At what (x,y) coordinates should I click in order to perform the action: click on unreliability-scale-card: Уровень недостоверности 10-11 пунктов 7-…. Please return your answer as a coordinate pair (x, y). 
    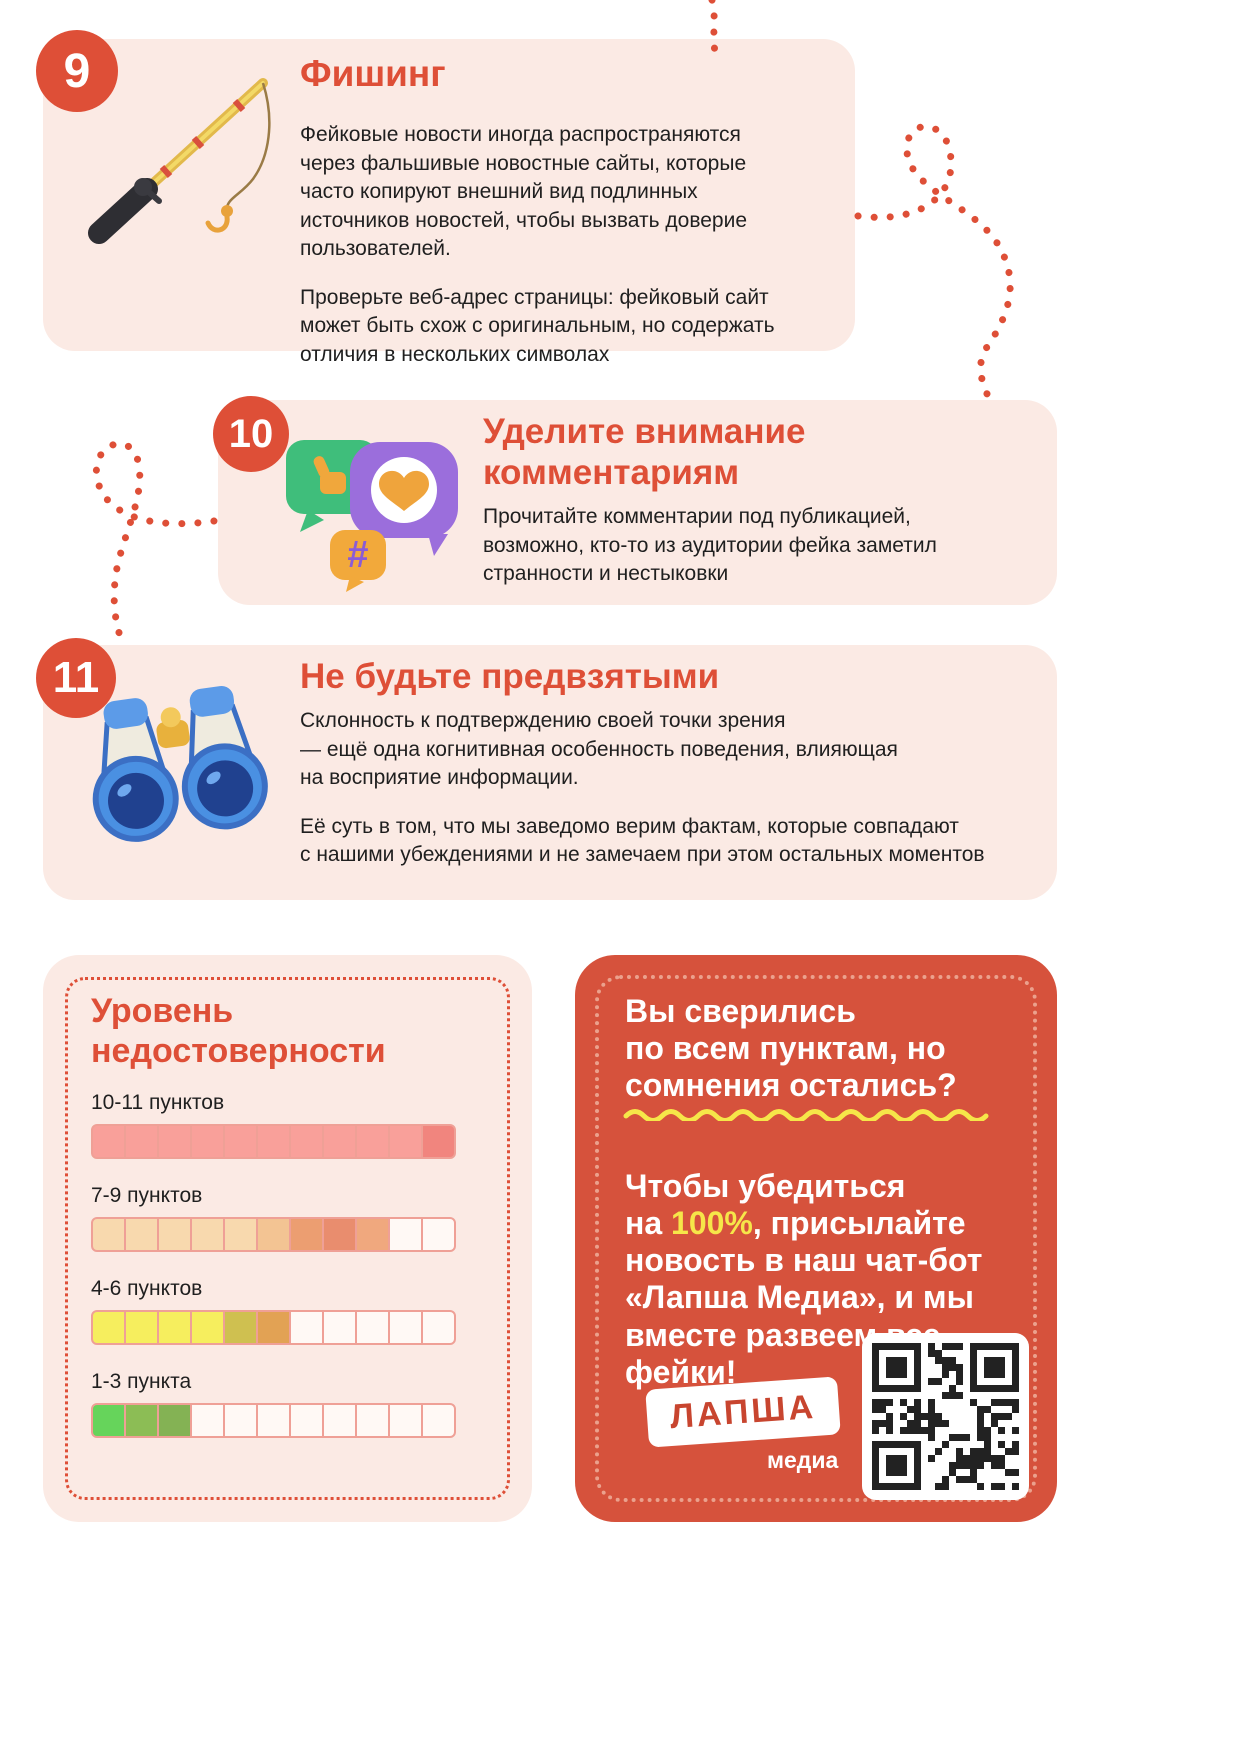
    Looking at the image, I should click on (287, 1238).